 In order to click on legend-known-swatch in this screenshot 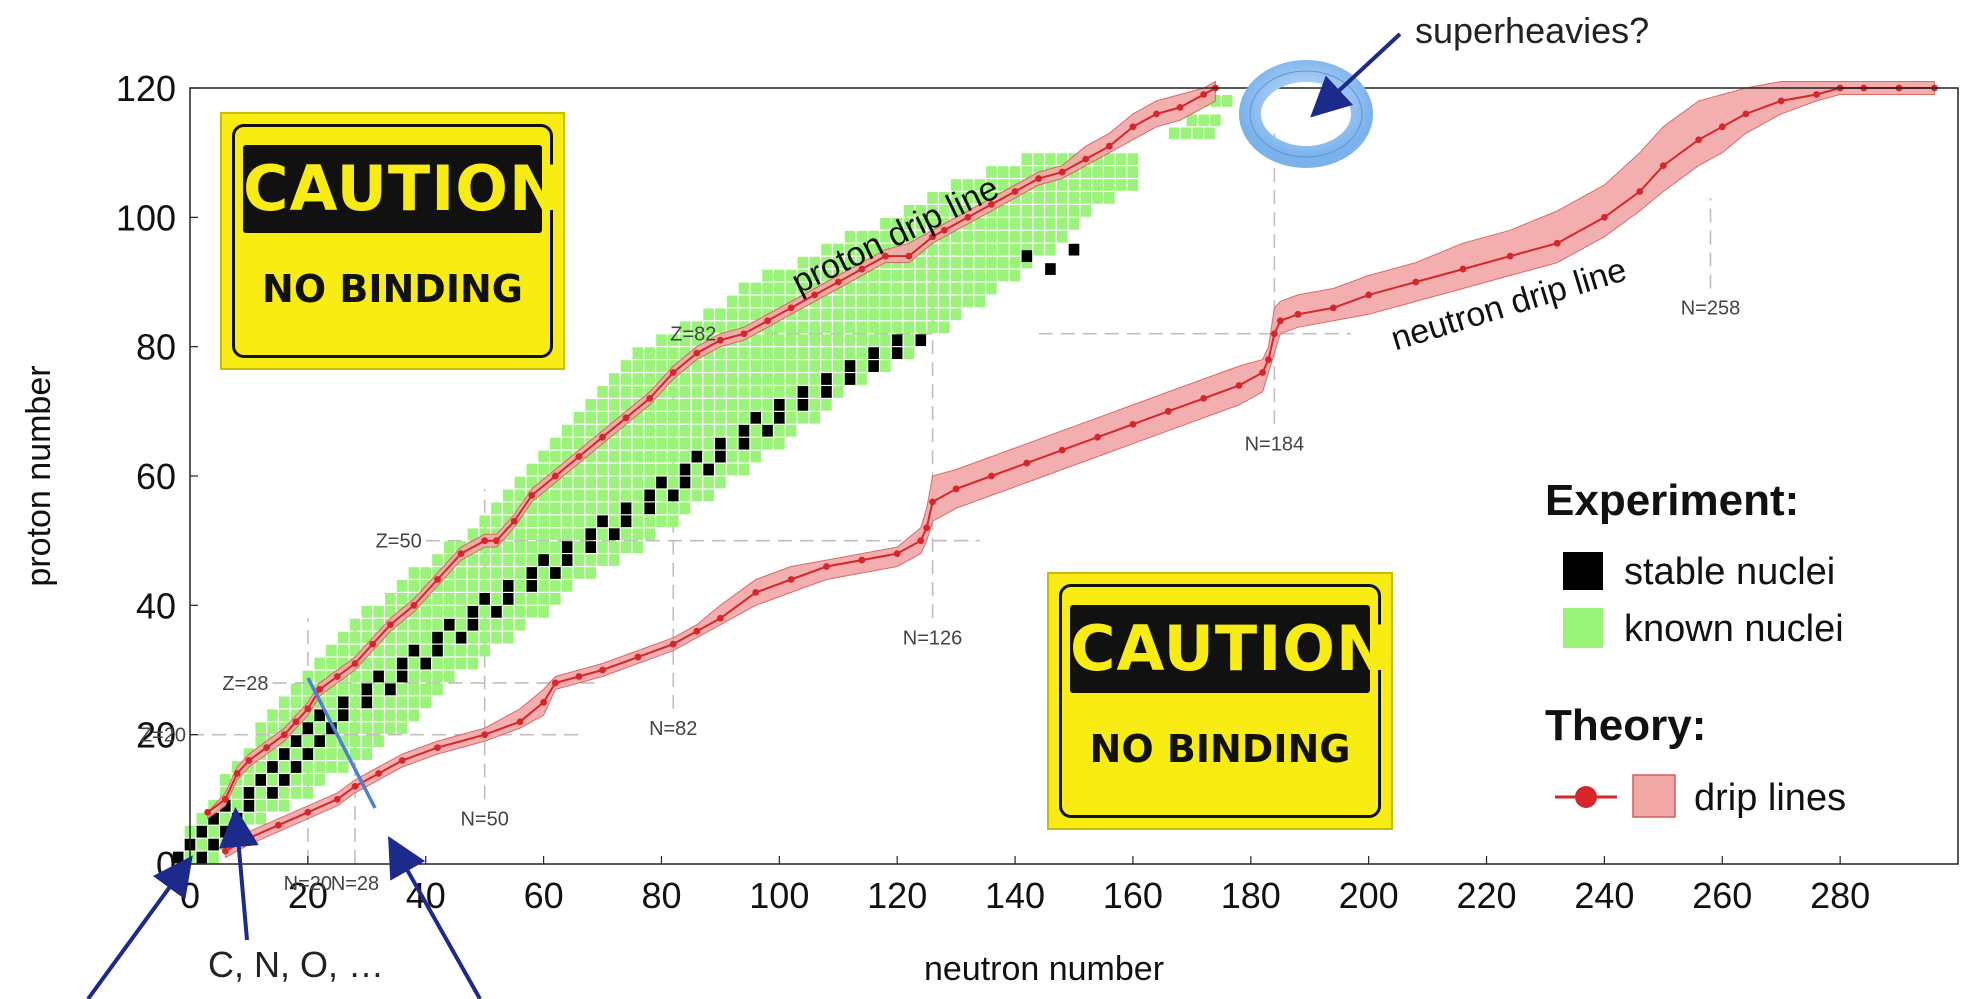, I will do `click(1583, 628)`.